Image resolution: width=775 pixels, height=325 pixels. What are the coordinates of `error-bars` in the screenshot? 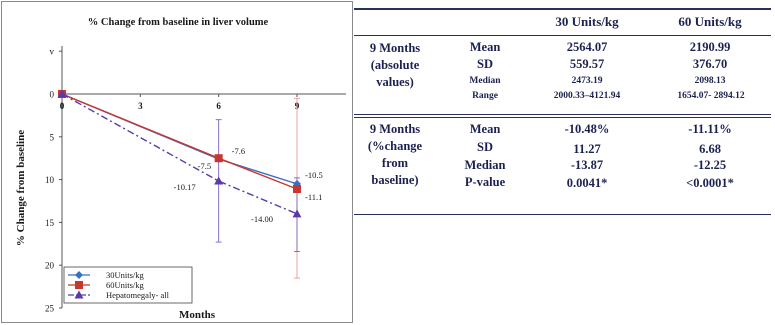 It's located at (257, 188).